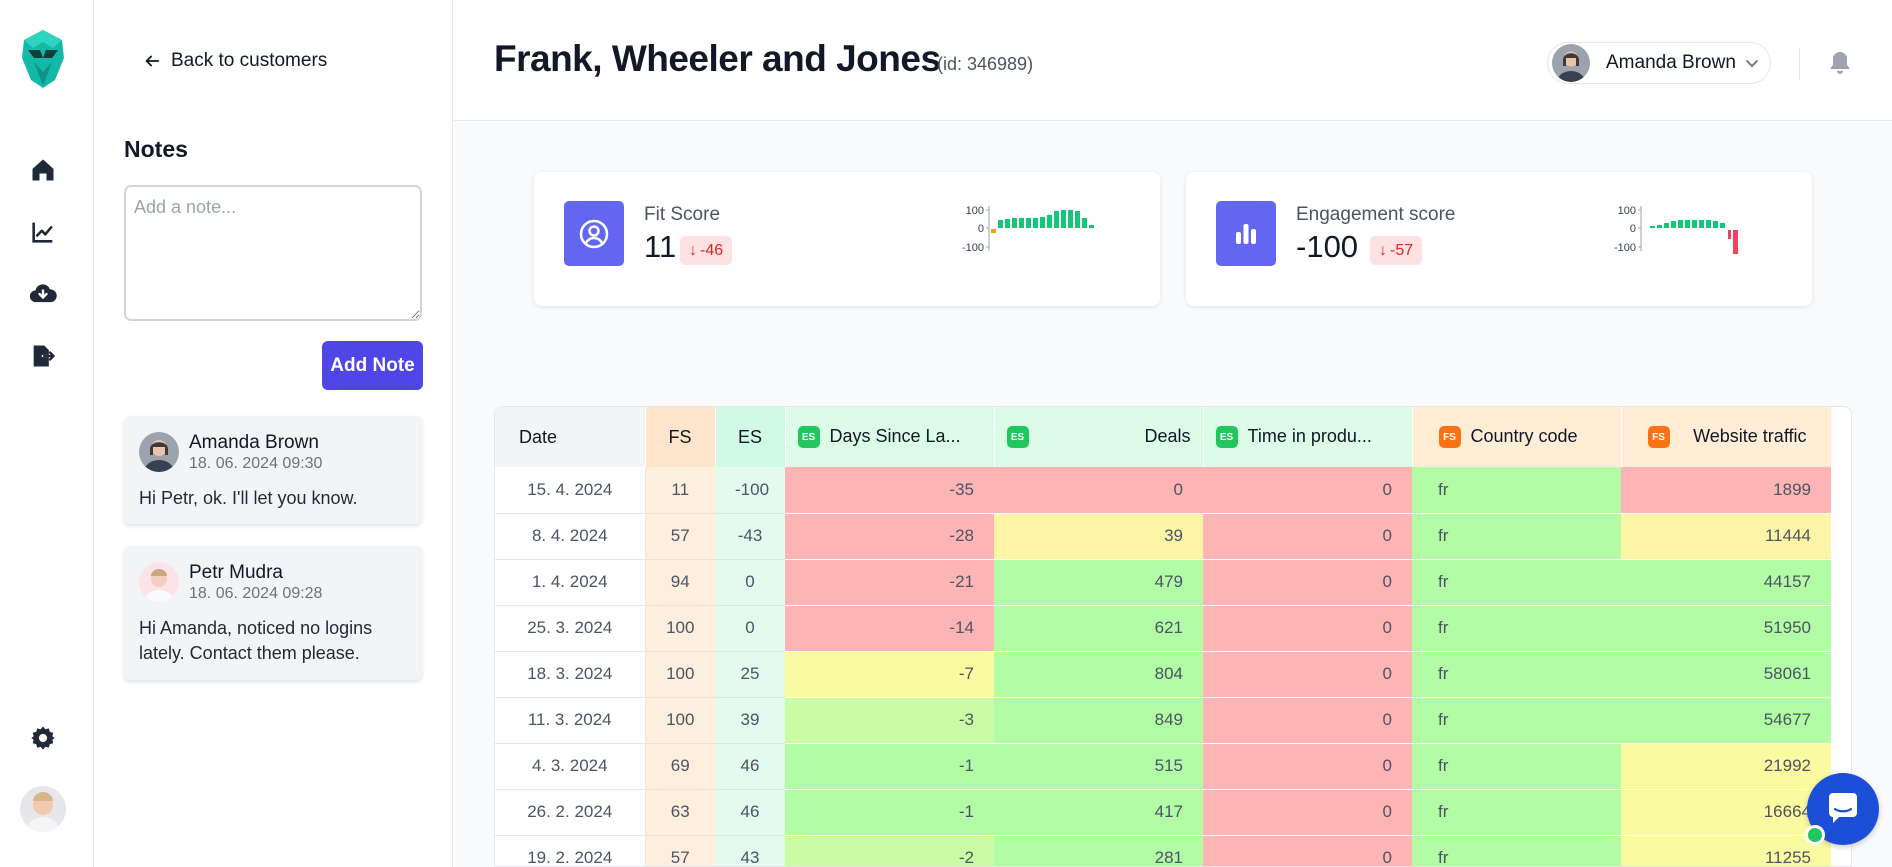 The image size is (1892, 867). I want to click on cell-fs: 94, so click(680, 582).